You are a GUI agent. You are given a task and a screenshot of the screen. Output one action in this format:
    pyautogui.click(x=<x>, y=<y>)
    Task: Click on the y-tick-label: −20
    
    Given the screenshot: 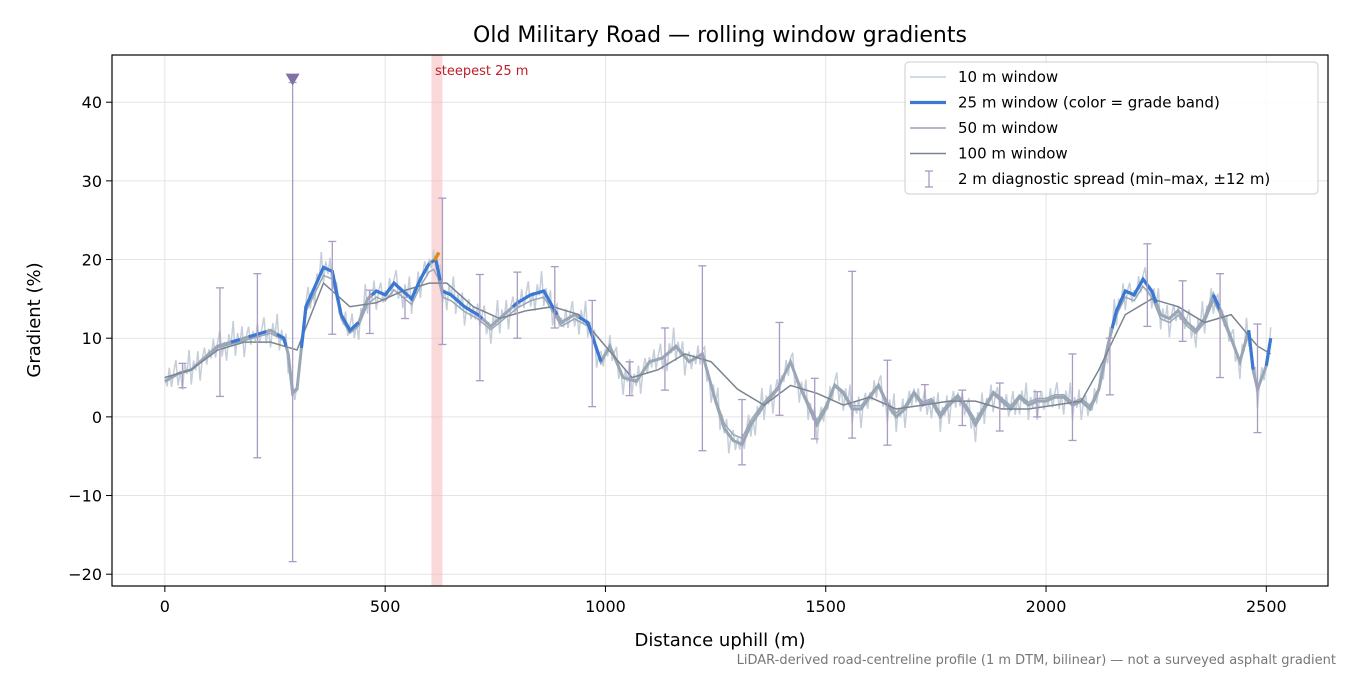 What is the action you would take?
    pyautogui.click(x=85, y=574)
    